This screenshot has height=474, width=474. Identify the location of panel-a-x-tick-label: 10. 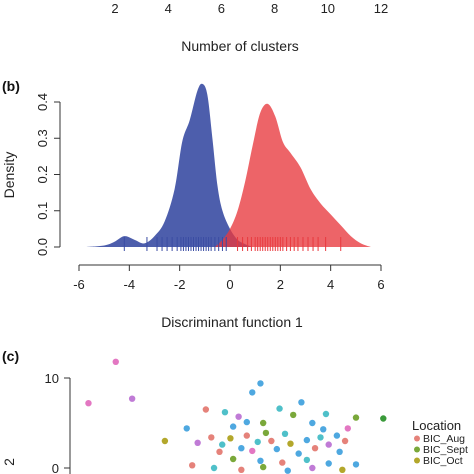
(328, 8).